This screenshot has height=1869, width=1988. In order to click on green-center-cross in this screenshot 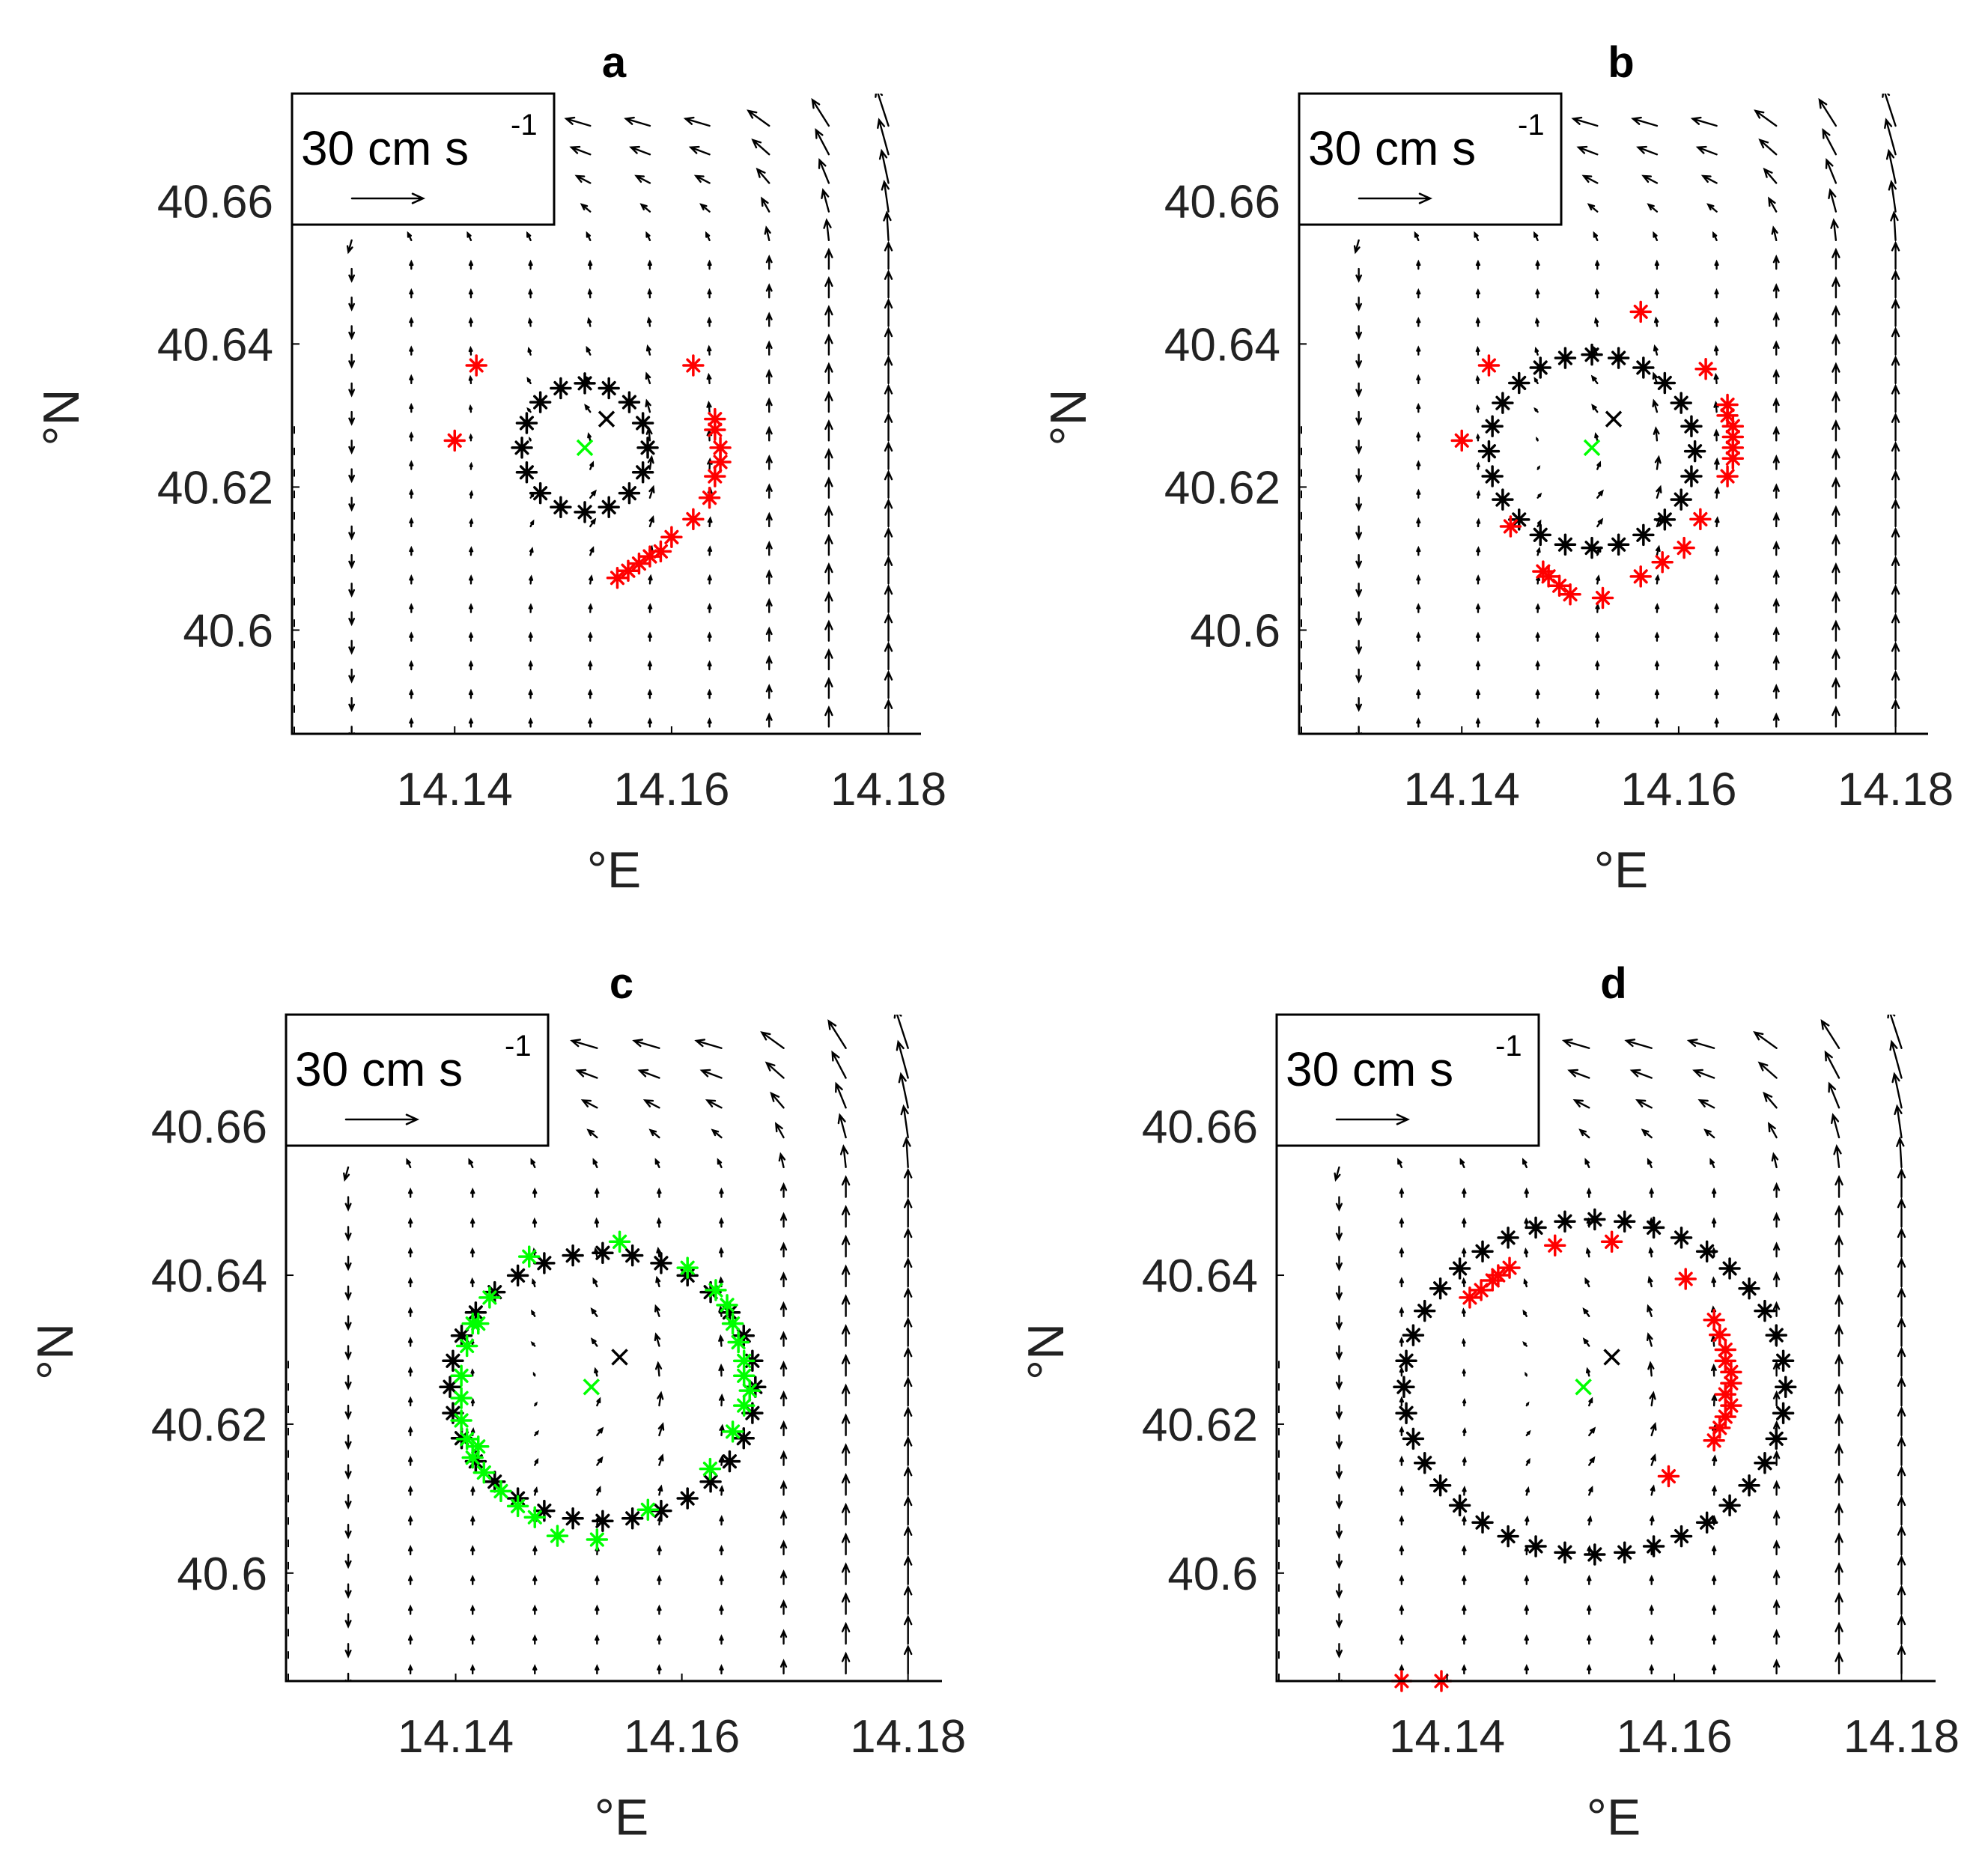, I will do `click(1592, 448)`.